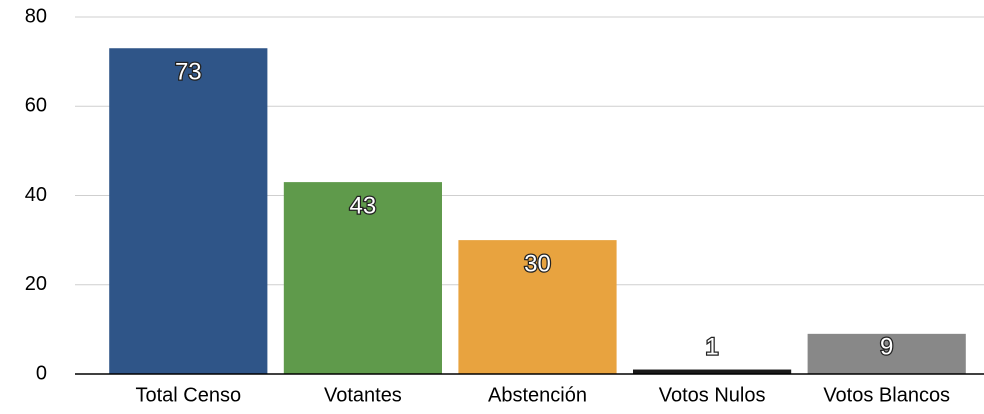  I want to click on y-tick-label: 60, so click(36, 106).